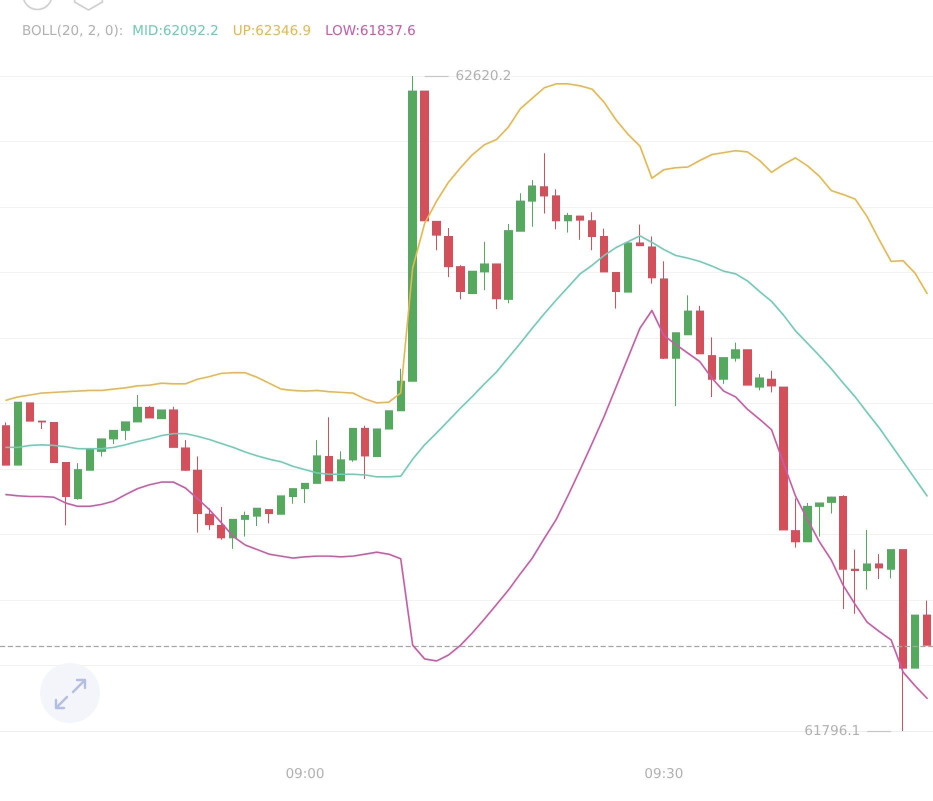 The width and height of the screenshot is (933, 801). I want to click on annotation: 61796.1, so click(832, 731).